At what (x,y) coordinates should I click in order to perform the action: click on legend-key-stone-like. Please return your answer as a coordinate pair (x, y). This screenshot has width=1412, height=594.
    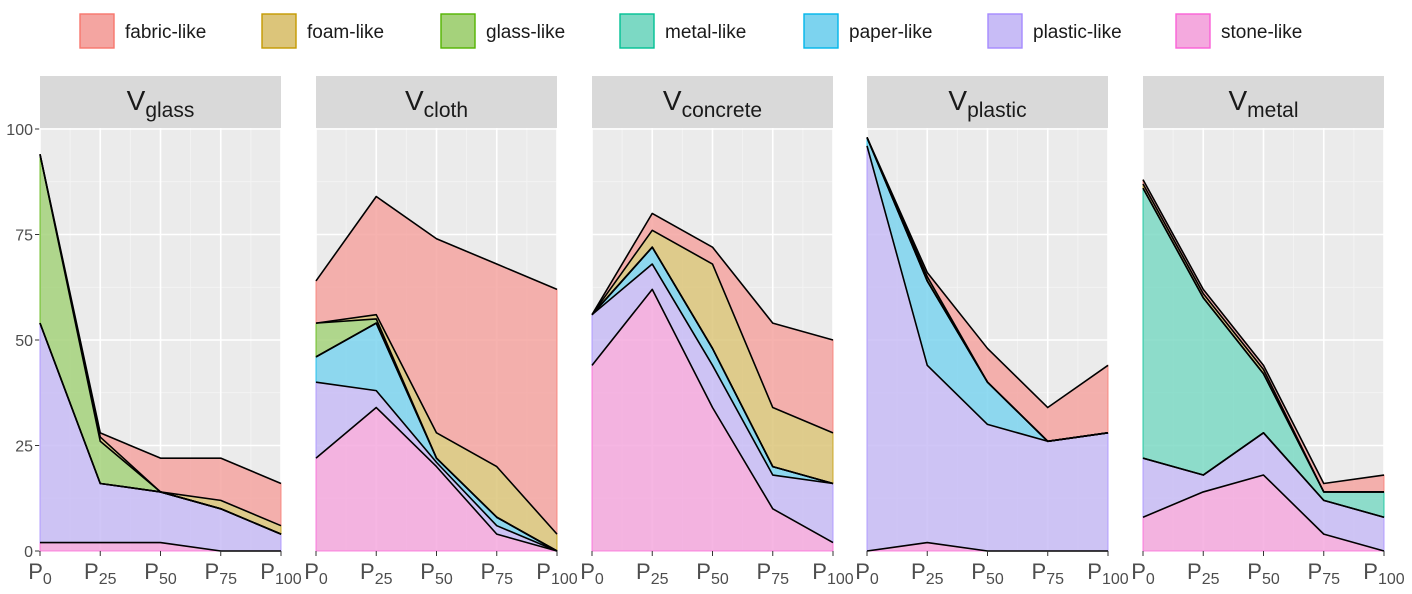
    Looking at the image, I should click on (1193, 31).